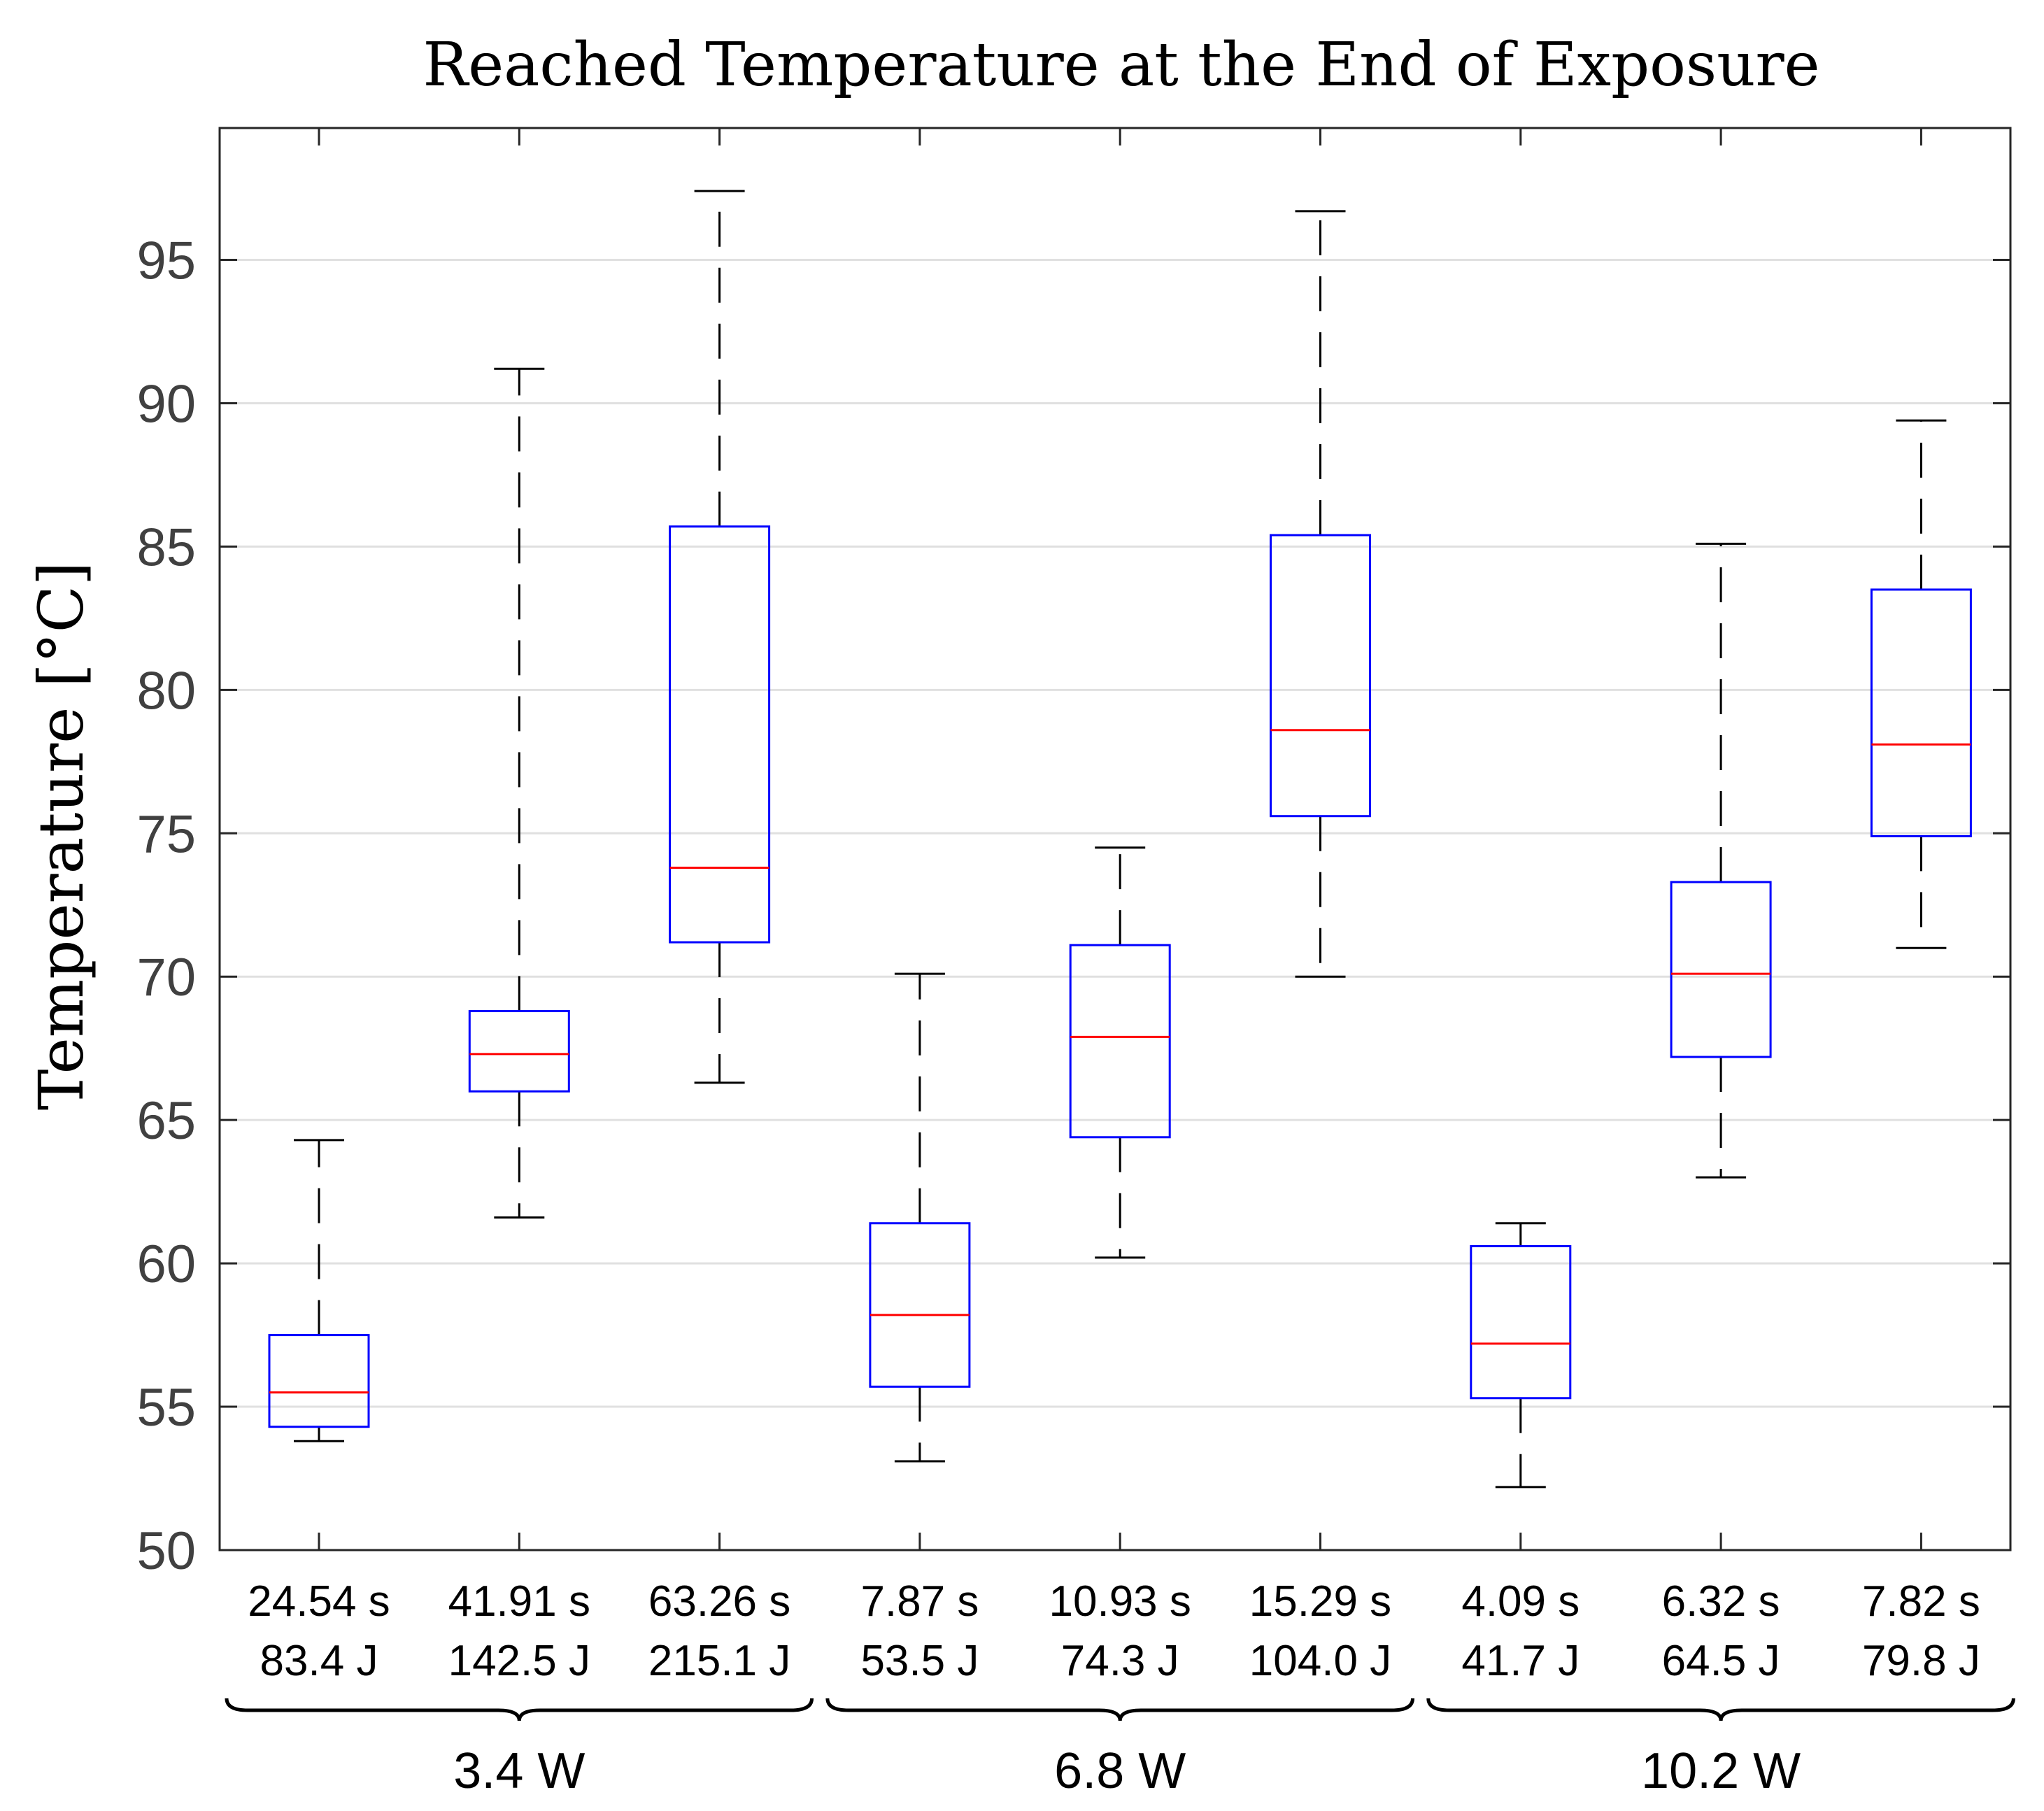 The height and width of the screenshot is (1811, 2044). What do you see at coordinates (61, 836) in the screenshot?
I see `y-axis-label: Temperature [°C]` at bounding box center [61, 836].